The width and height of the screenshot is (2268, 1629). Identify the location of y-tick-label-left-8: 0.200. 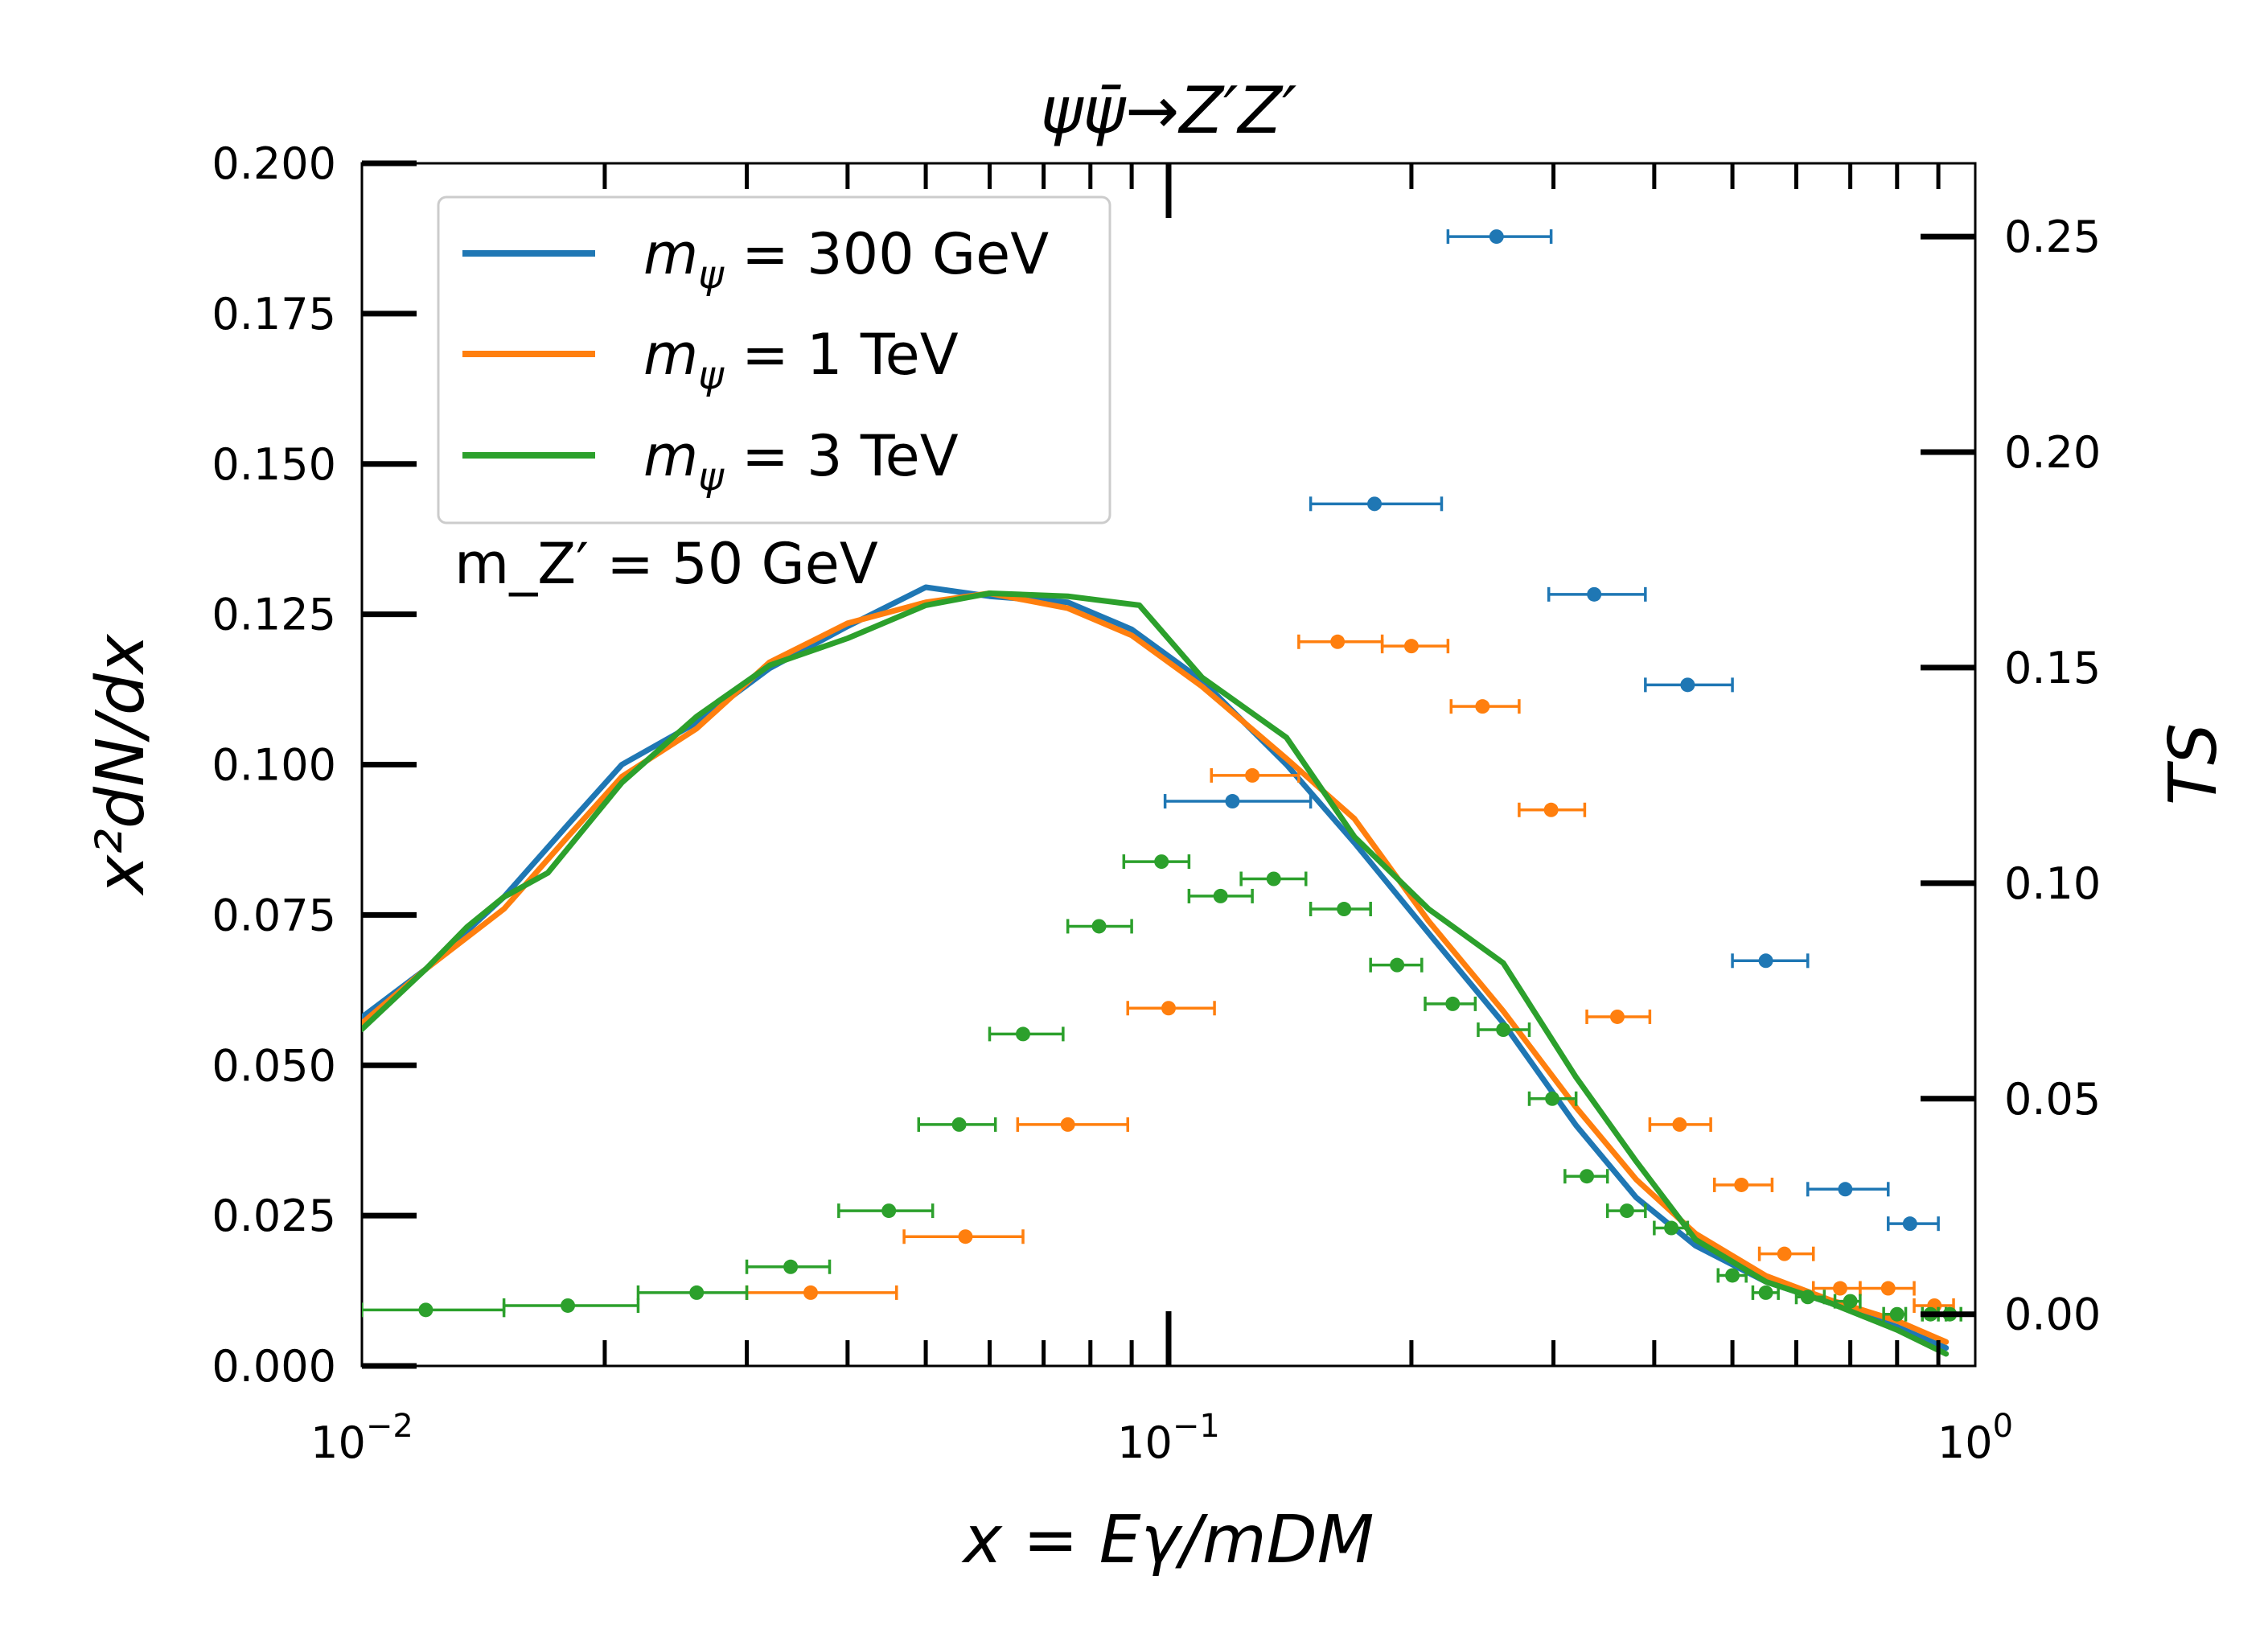
(274, 163).